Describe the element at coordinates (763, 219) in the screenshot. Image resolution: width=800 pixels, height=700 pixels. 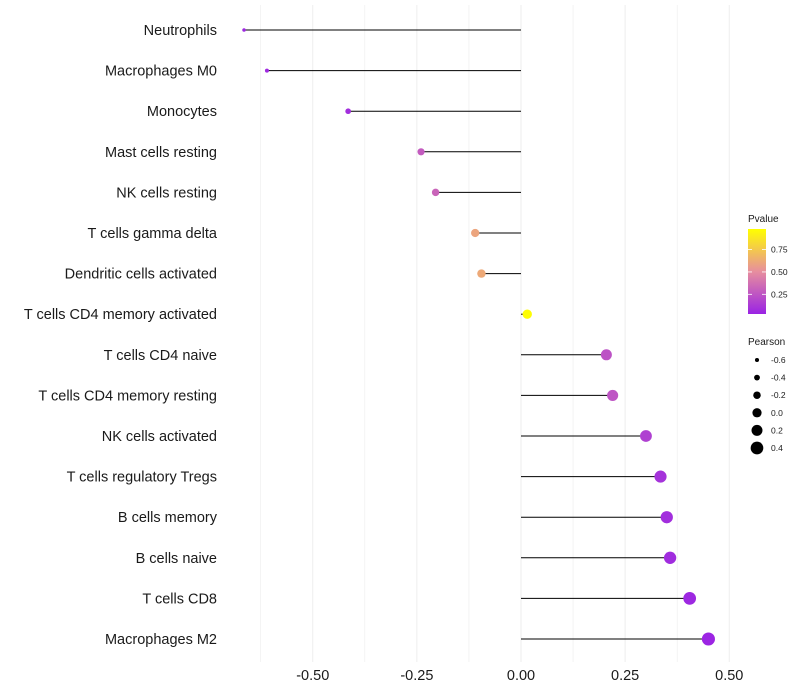
I see `pvalue-legend-title: Pvalue` at that location.